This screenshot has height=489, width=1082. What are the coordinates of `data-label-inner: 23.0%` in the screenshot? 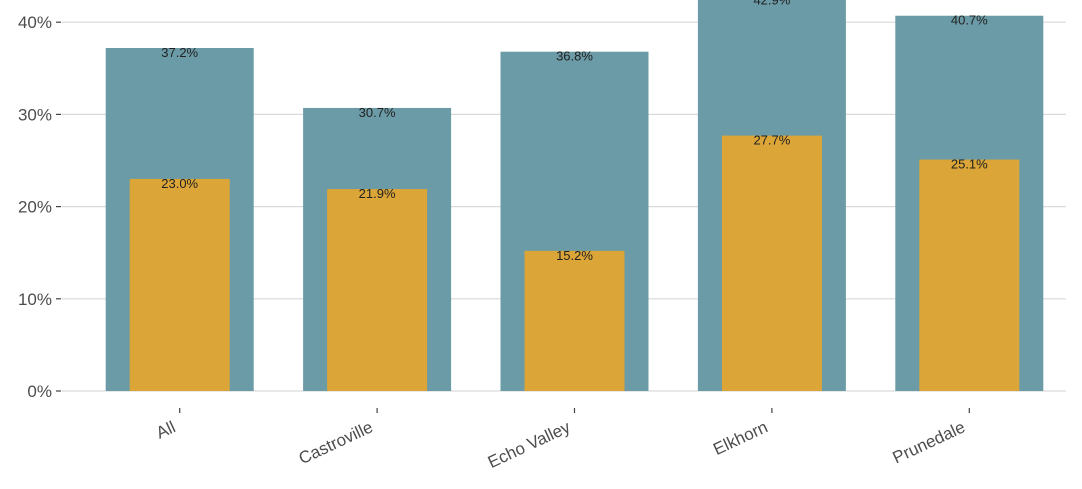 It's located at (179, 183).